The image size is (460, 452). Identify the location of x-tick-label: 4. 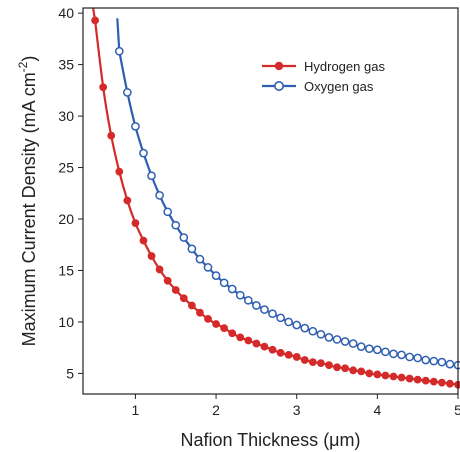
(377, 410).